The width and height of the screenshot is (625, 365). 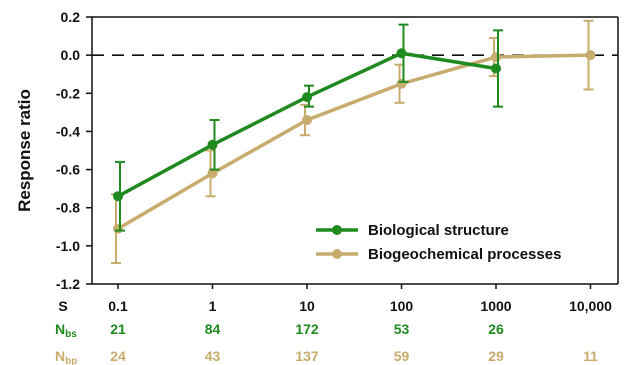 I want to click on legend-item-biological-structure: Biological structure, so click(x=412, y=230).